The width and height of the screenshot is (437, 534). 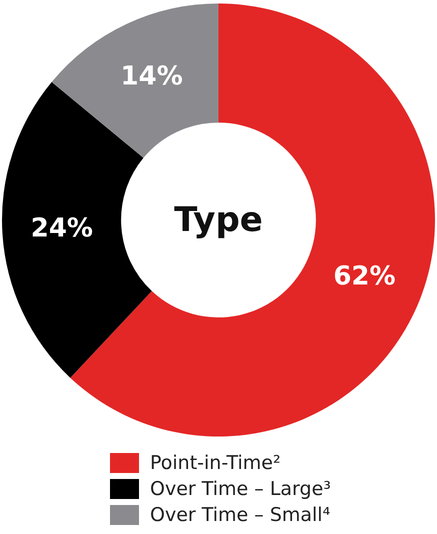 What do you see at coordinates (364, 277) in the screenshot?
I see `data-label: 62%` at bounding box center [364, 277].